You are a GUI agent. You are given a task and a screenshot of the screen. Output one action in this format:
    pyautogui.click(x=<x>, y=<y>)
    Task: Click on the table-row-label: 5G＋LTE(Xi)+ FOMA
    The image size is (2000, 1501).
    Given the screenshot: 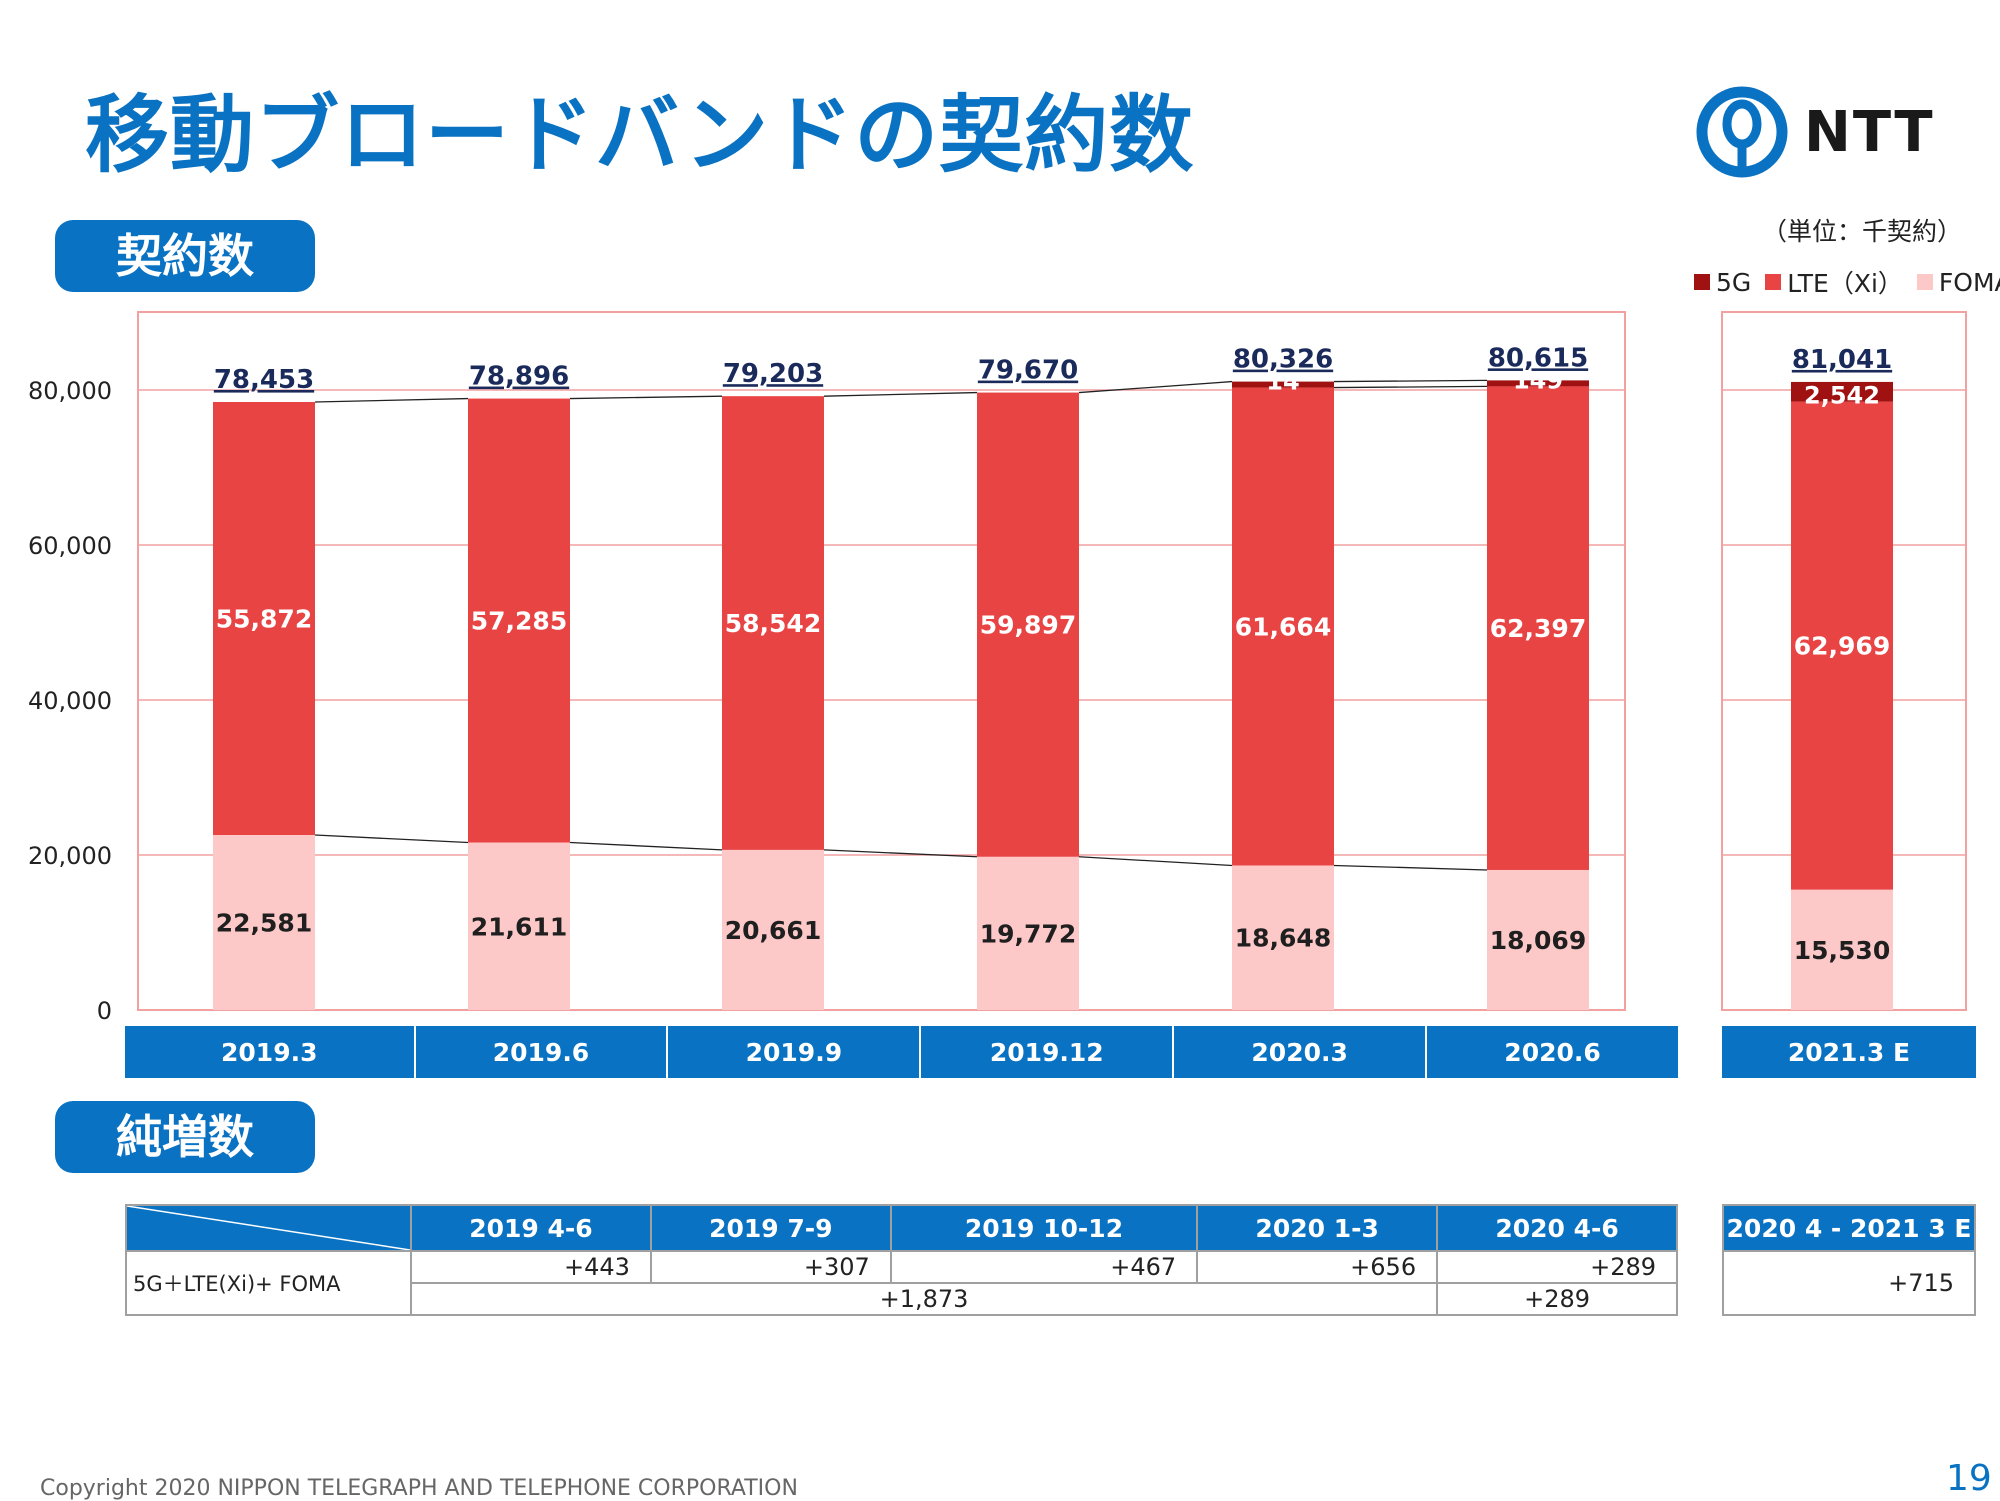 What is the action you would take?
    pyautogui.click(x=268, y=1283)
    